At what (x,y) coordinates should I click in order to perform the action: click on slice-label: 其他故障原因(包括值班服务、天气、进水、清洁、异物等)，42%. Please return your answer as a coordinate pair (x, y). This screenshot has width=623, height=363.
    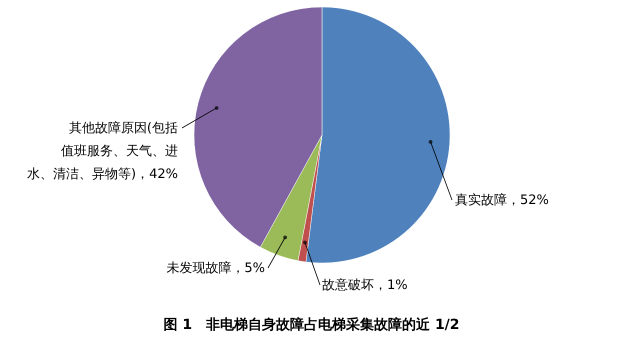
    Looking at the image, I should click on (102, 151).